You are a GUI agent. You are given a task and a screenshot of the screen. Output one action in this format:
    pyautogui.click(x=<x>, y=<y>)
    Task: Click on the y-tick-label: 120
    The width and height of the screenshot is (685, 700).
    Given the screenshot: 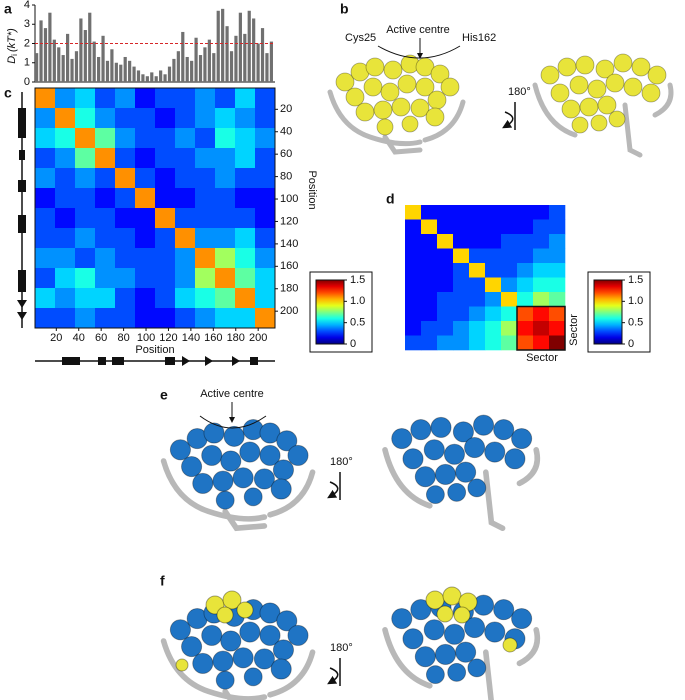 What is the action you would take?
    pyautogui.click(x=289, y=221)
    